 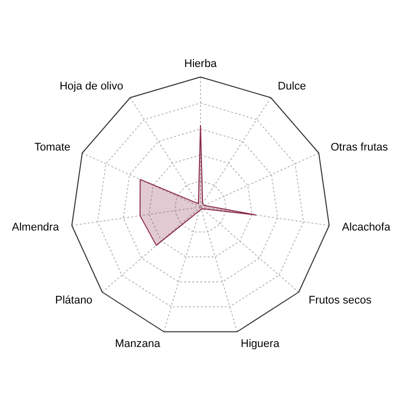 What do you see at coordinates (52, 148) in the screenshot?
I see `spoke-label: Tomate` at bounding box center [52, 148].